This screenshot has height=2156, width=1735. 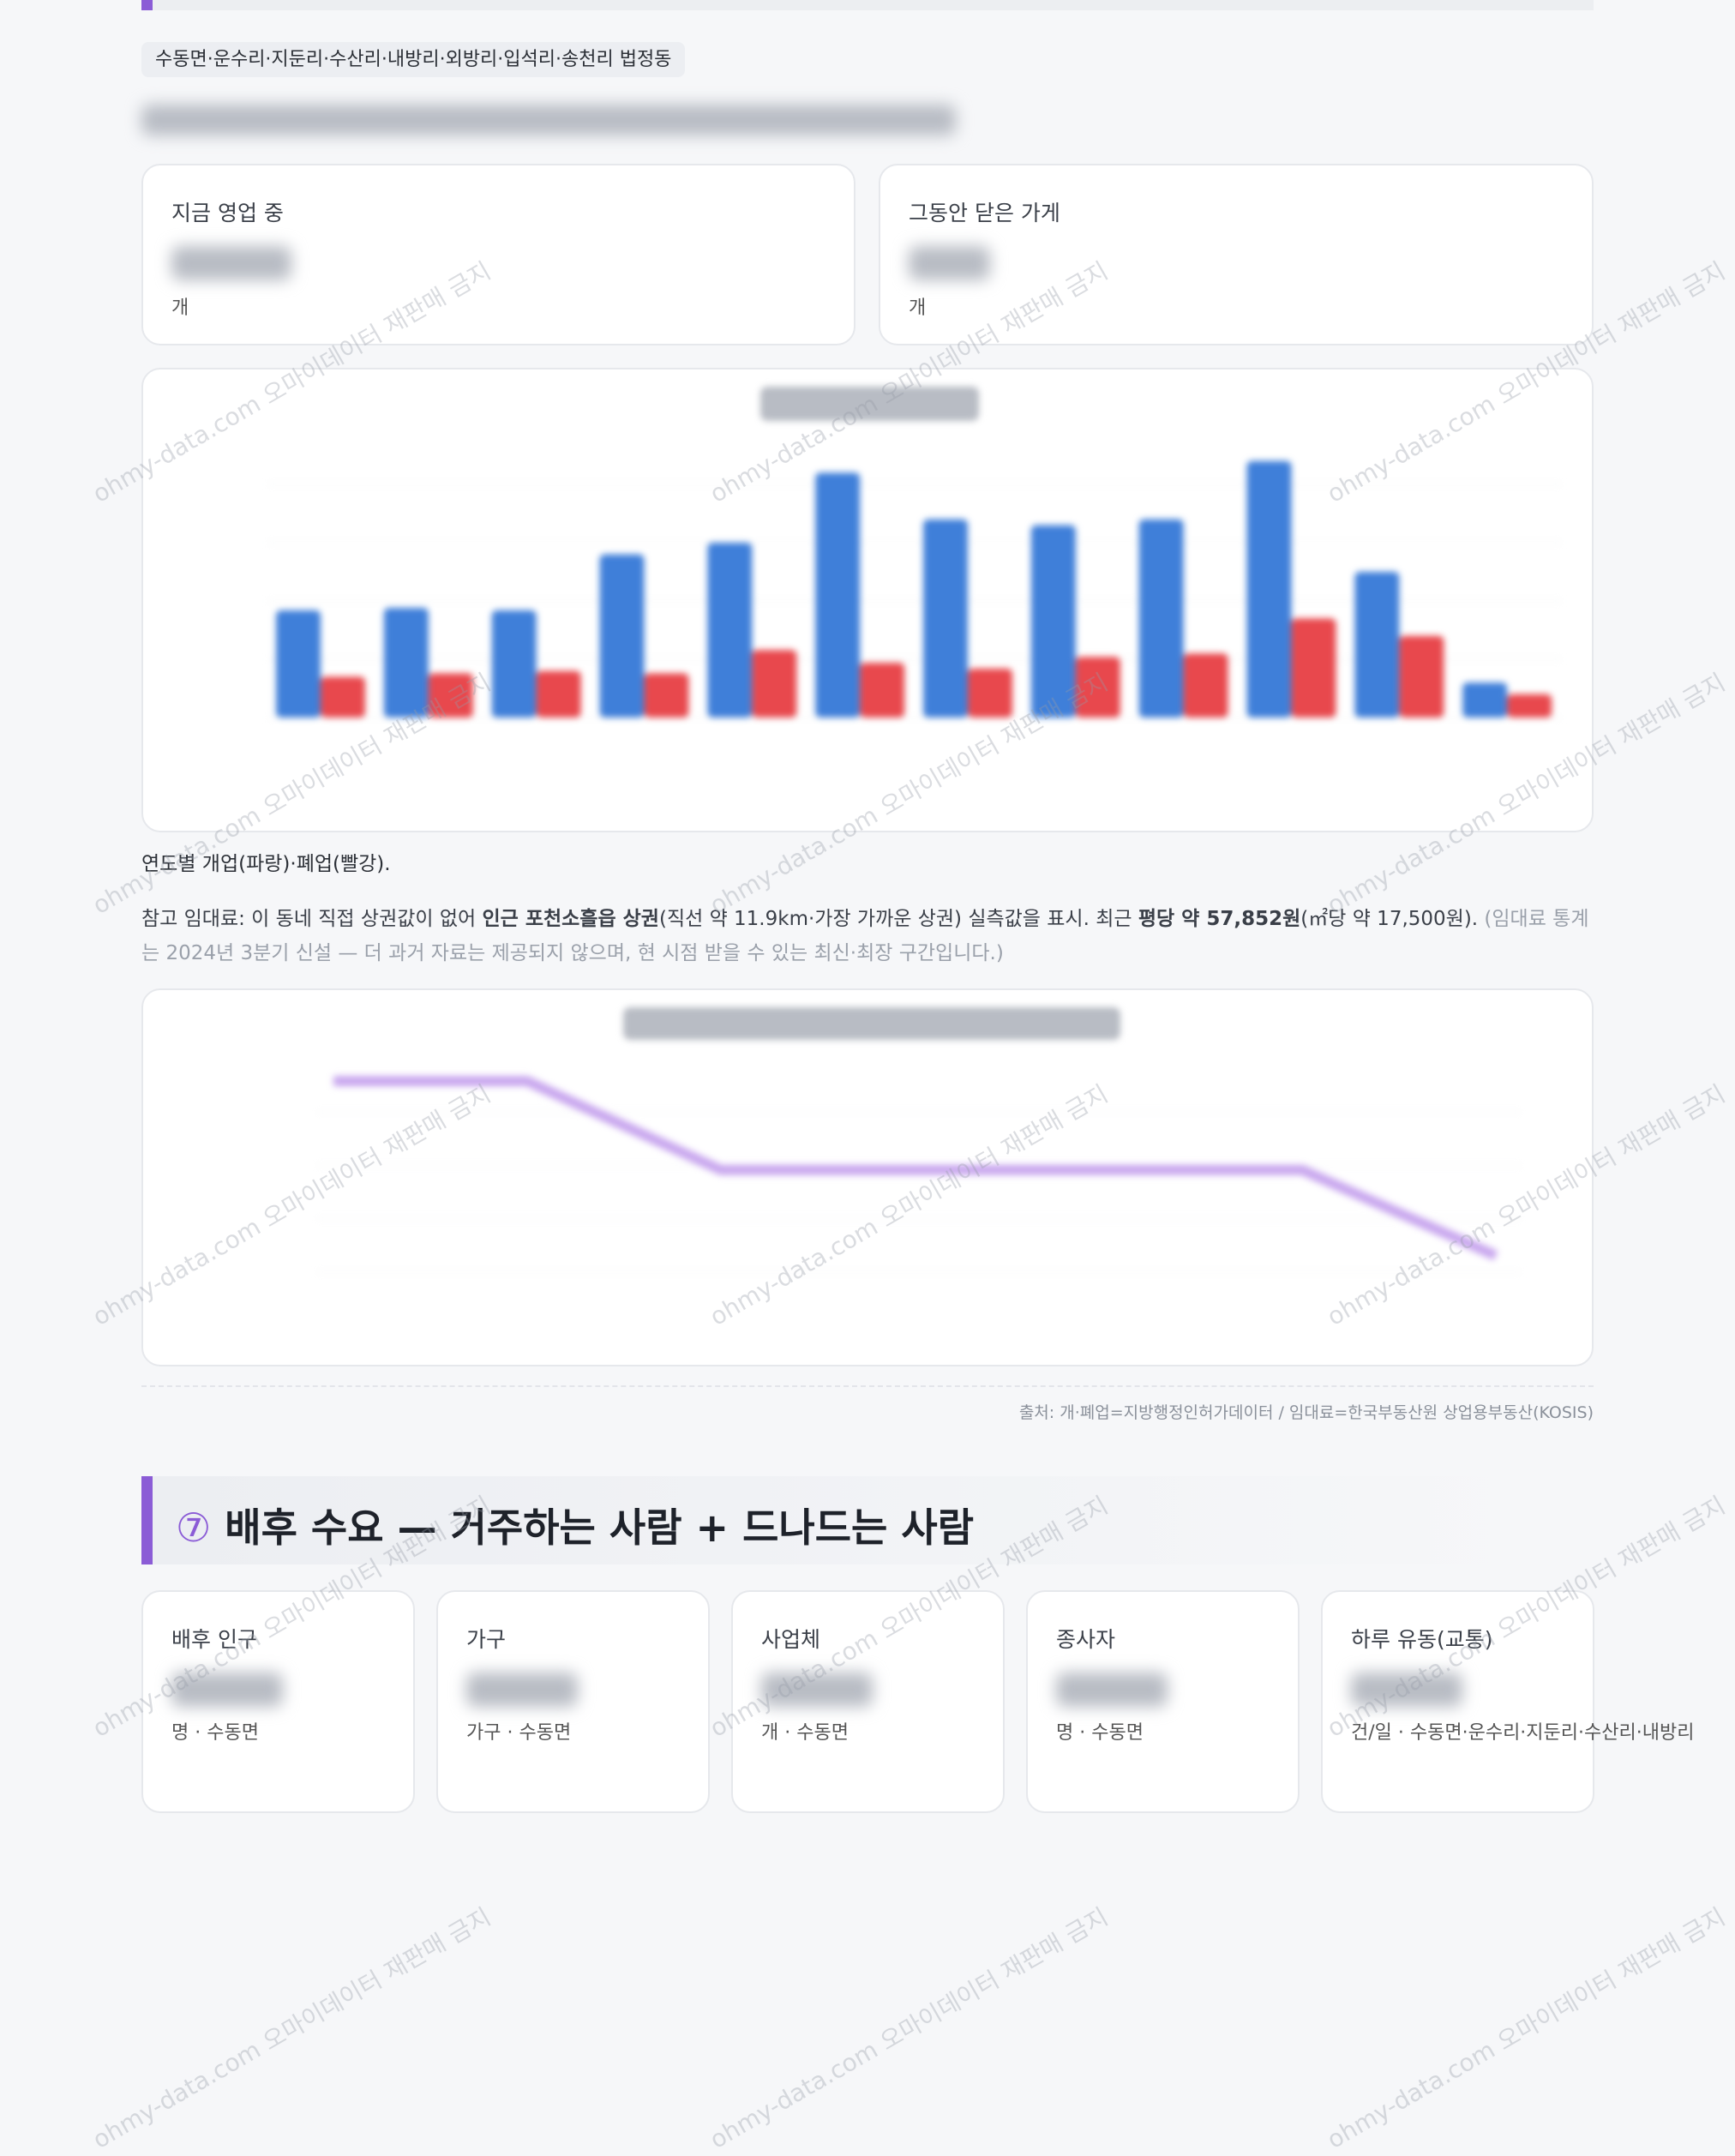 I want to click on demand-sub: 가구 · 수동면, so click(x=519, y=1733).